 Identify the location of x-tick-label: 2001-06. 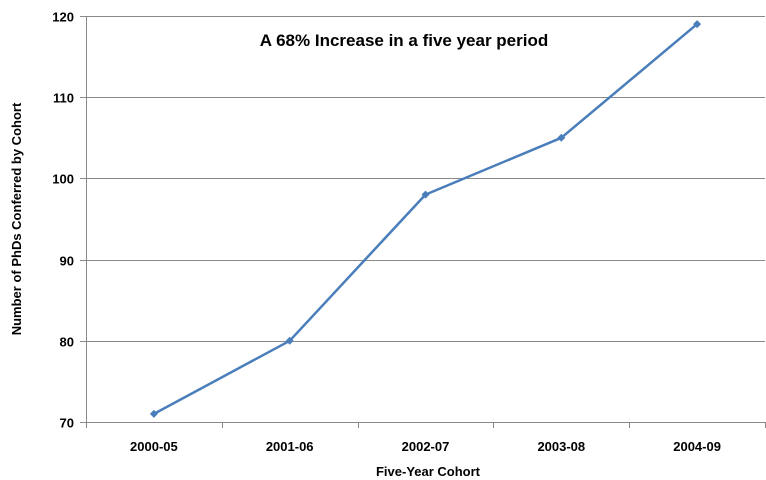
(290, 446).